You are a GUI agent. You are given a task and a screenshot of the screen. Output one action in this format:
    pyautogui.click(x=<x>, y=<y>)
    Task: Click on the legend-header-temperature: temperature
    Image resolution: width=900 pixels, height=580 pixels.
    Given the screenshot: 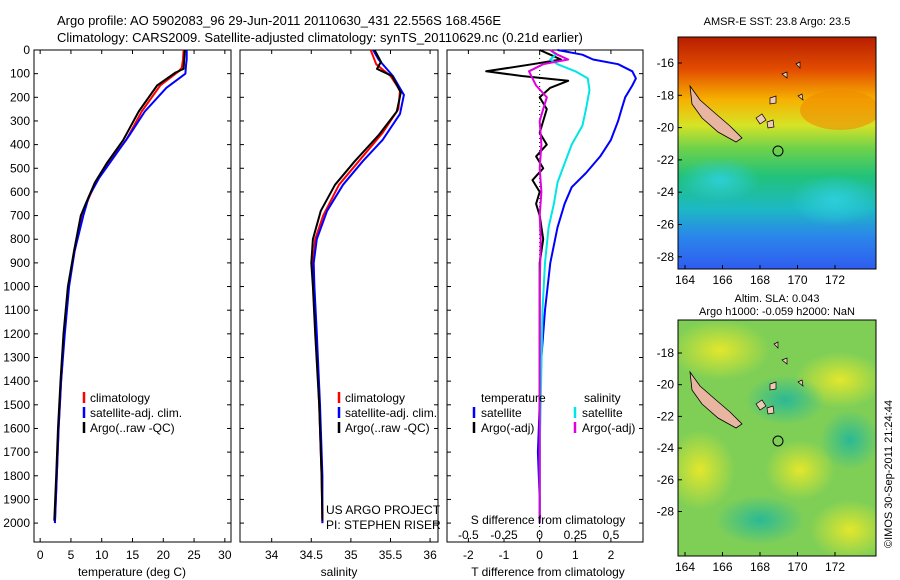 What is the action you would take?
    pyautogui.click(x=513, y=398)
    